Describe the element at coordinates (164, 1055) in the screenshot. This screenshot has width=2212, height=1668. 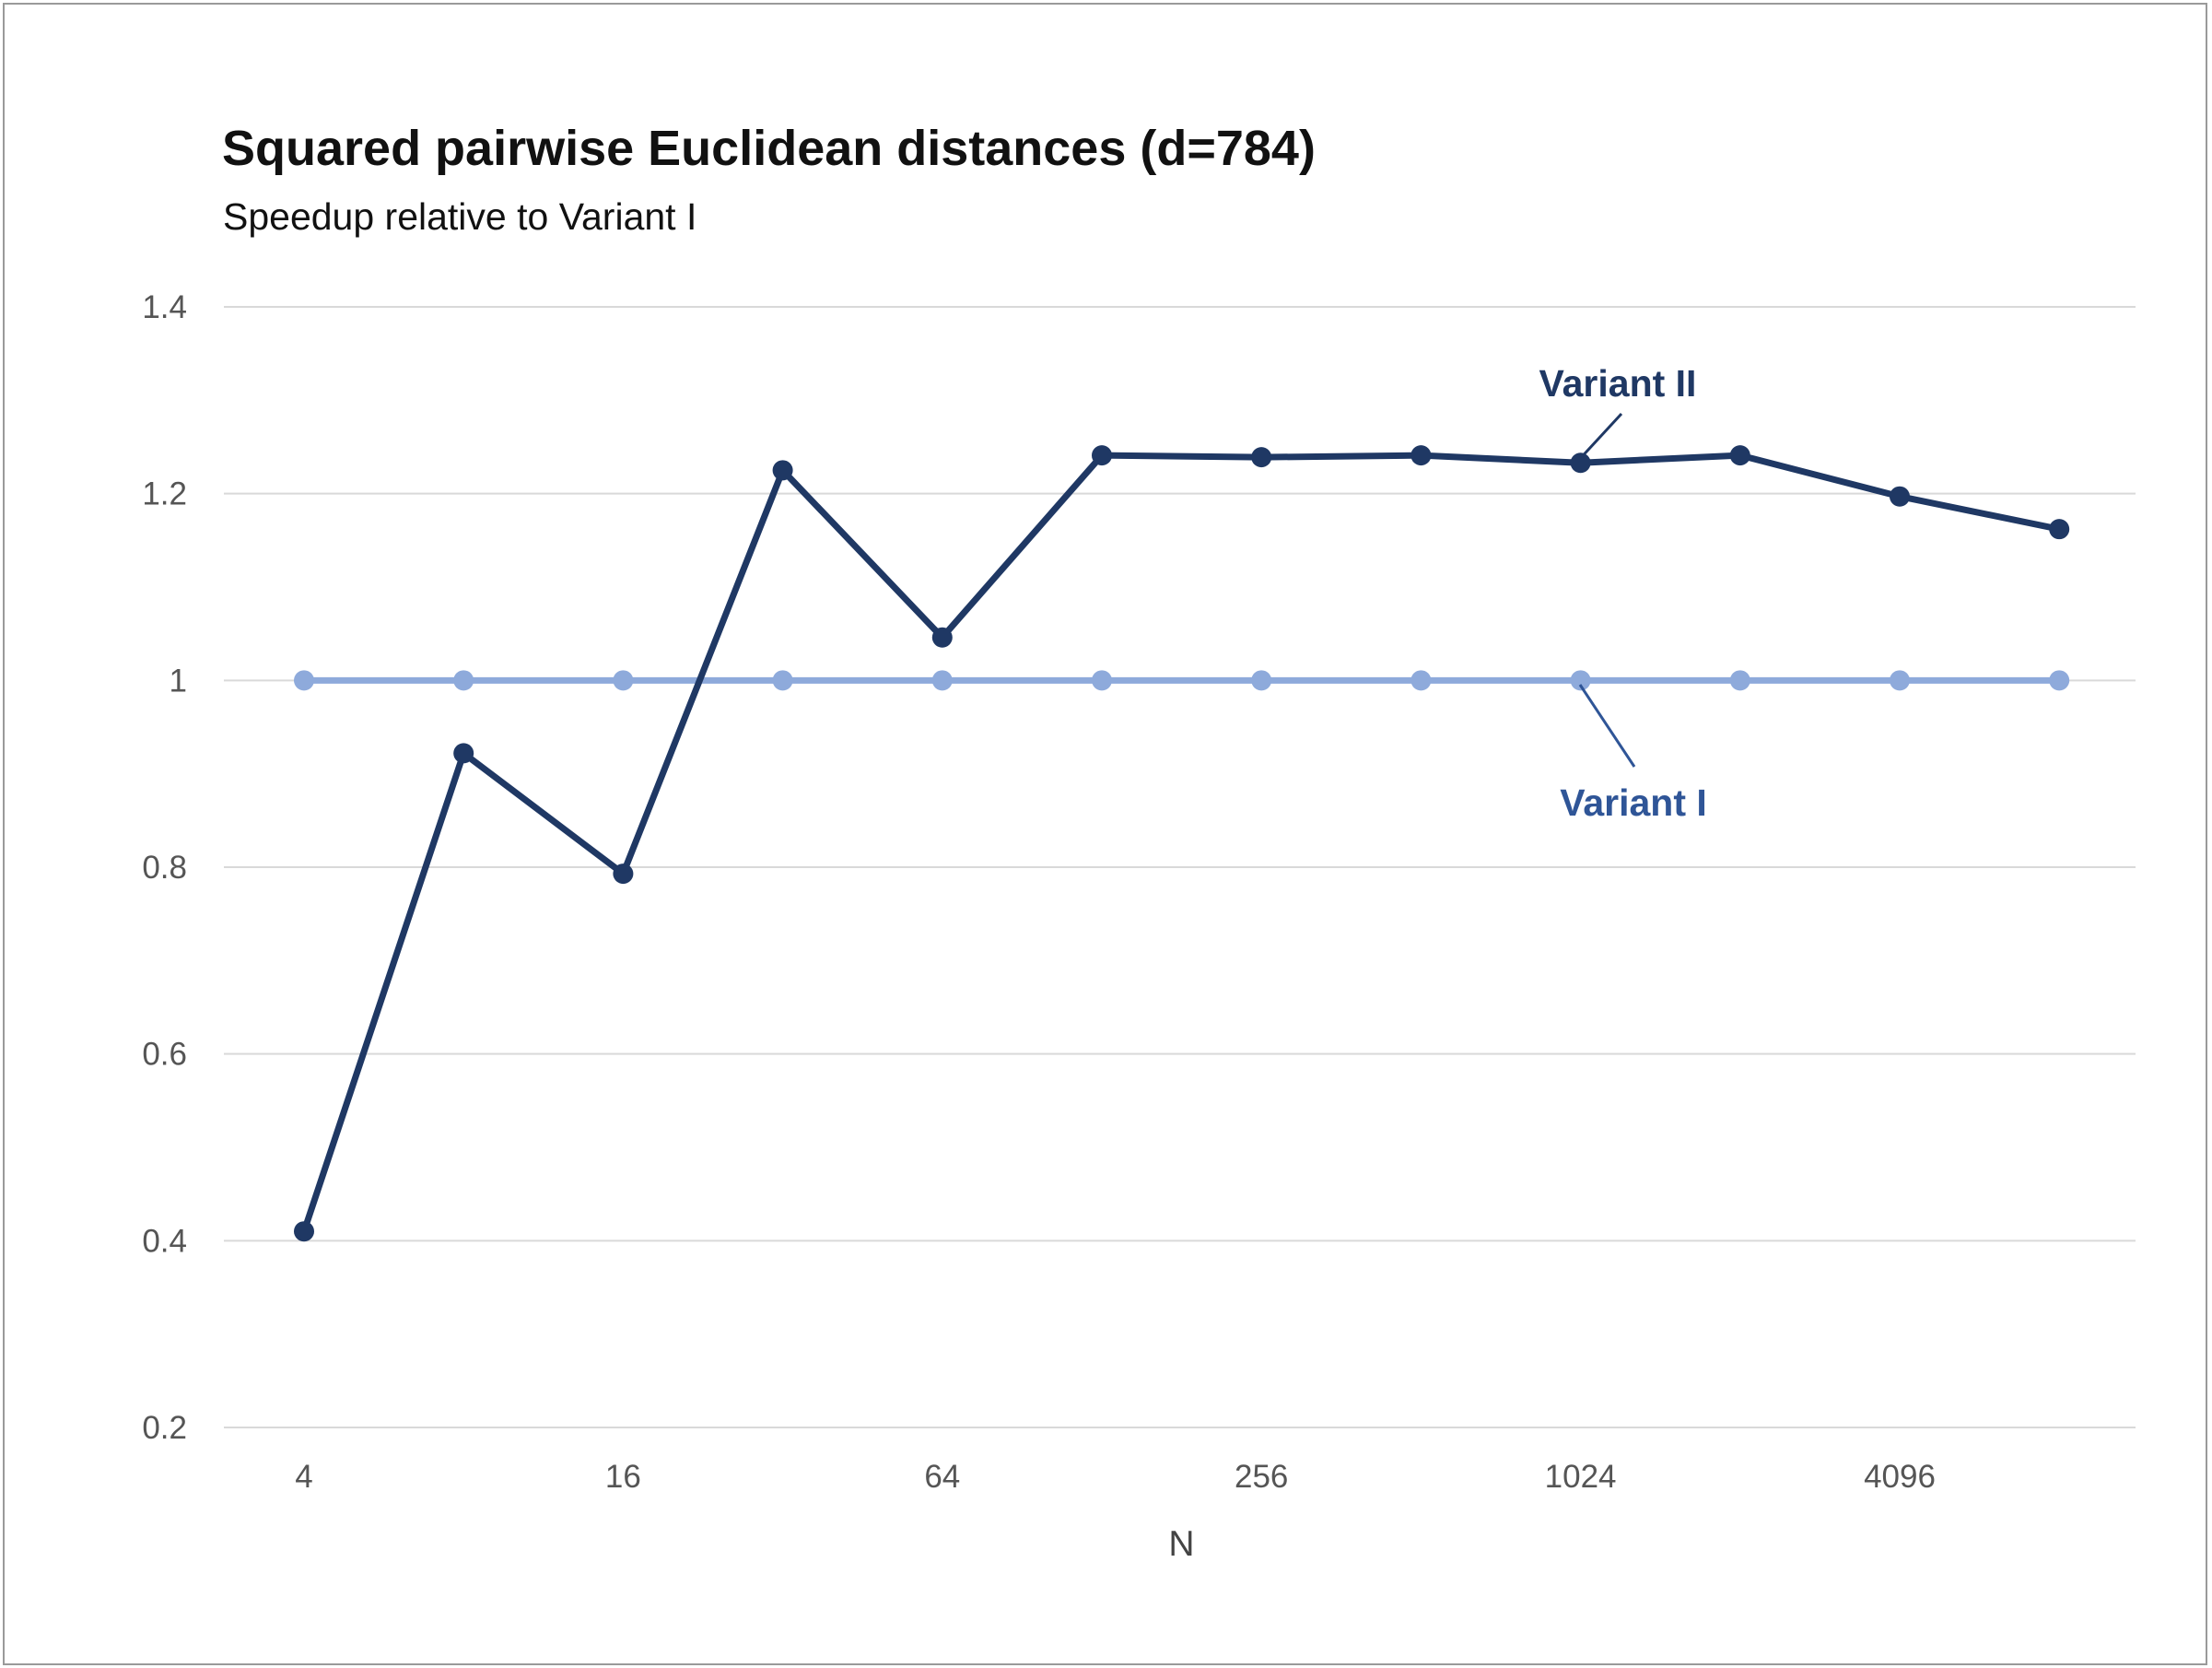
I see `y-tick-label: 0.6` at that location.